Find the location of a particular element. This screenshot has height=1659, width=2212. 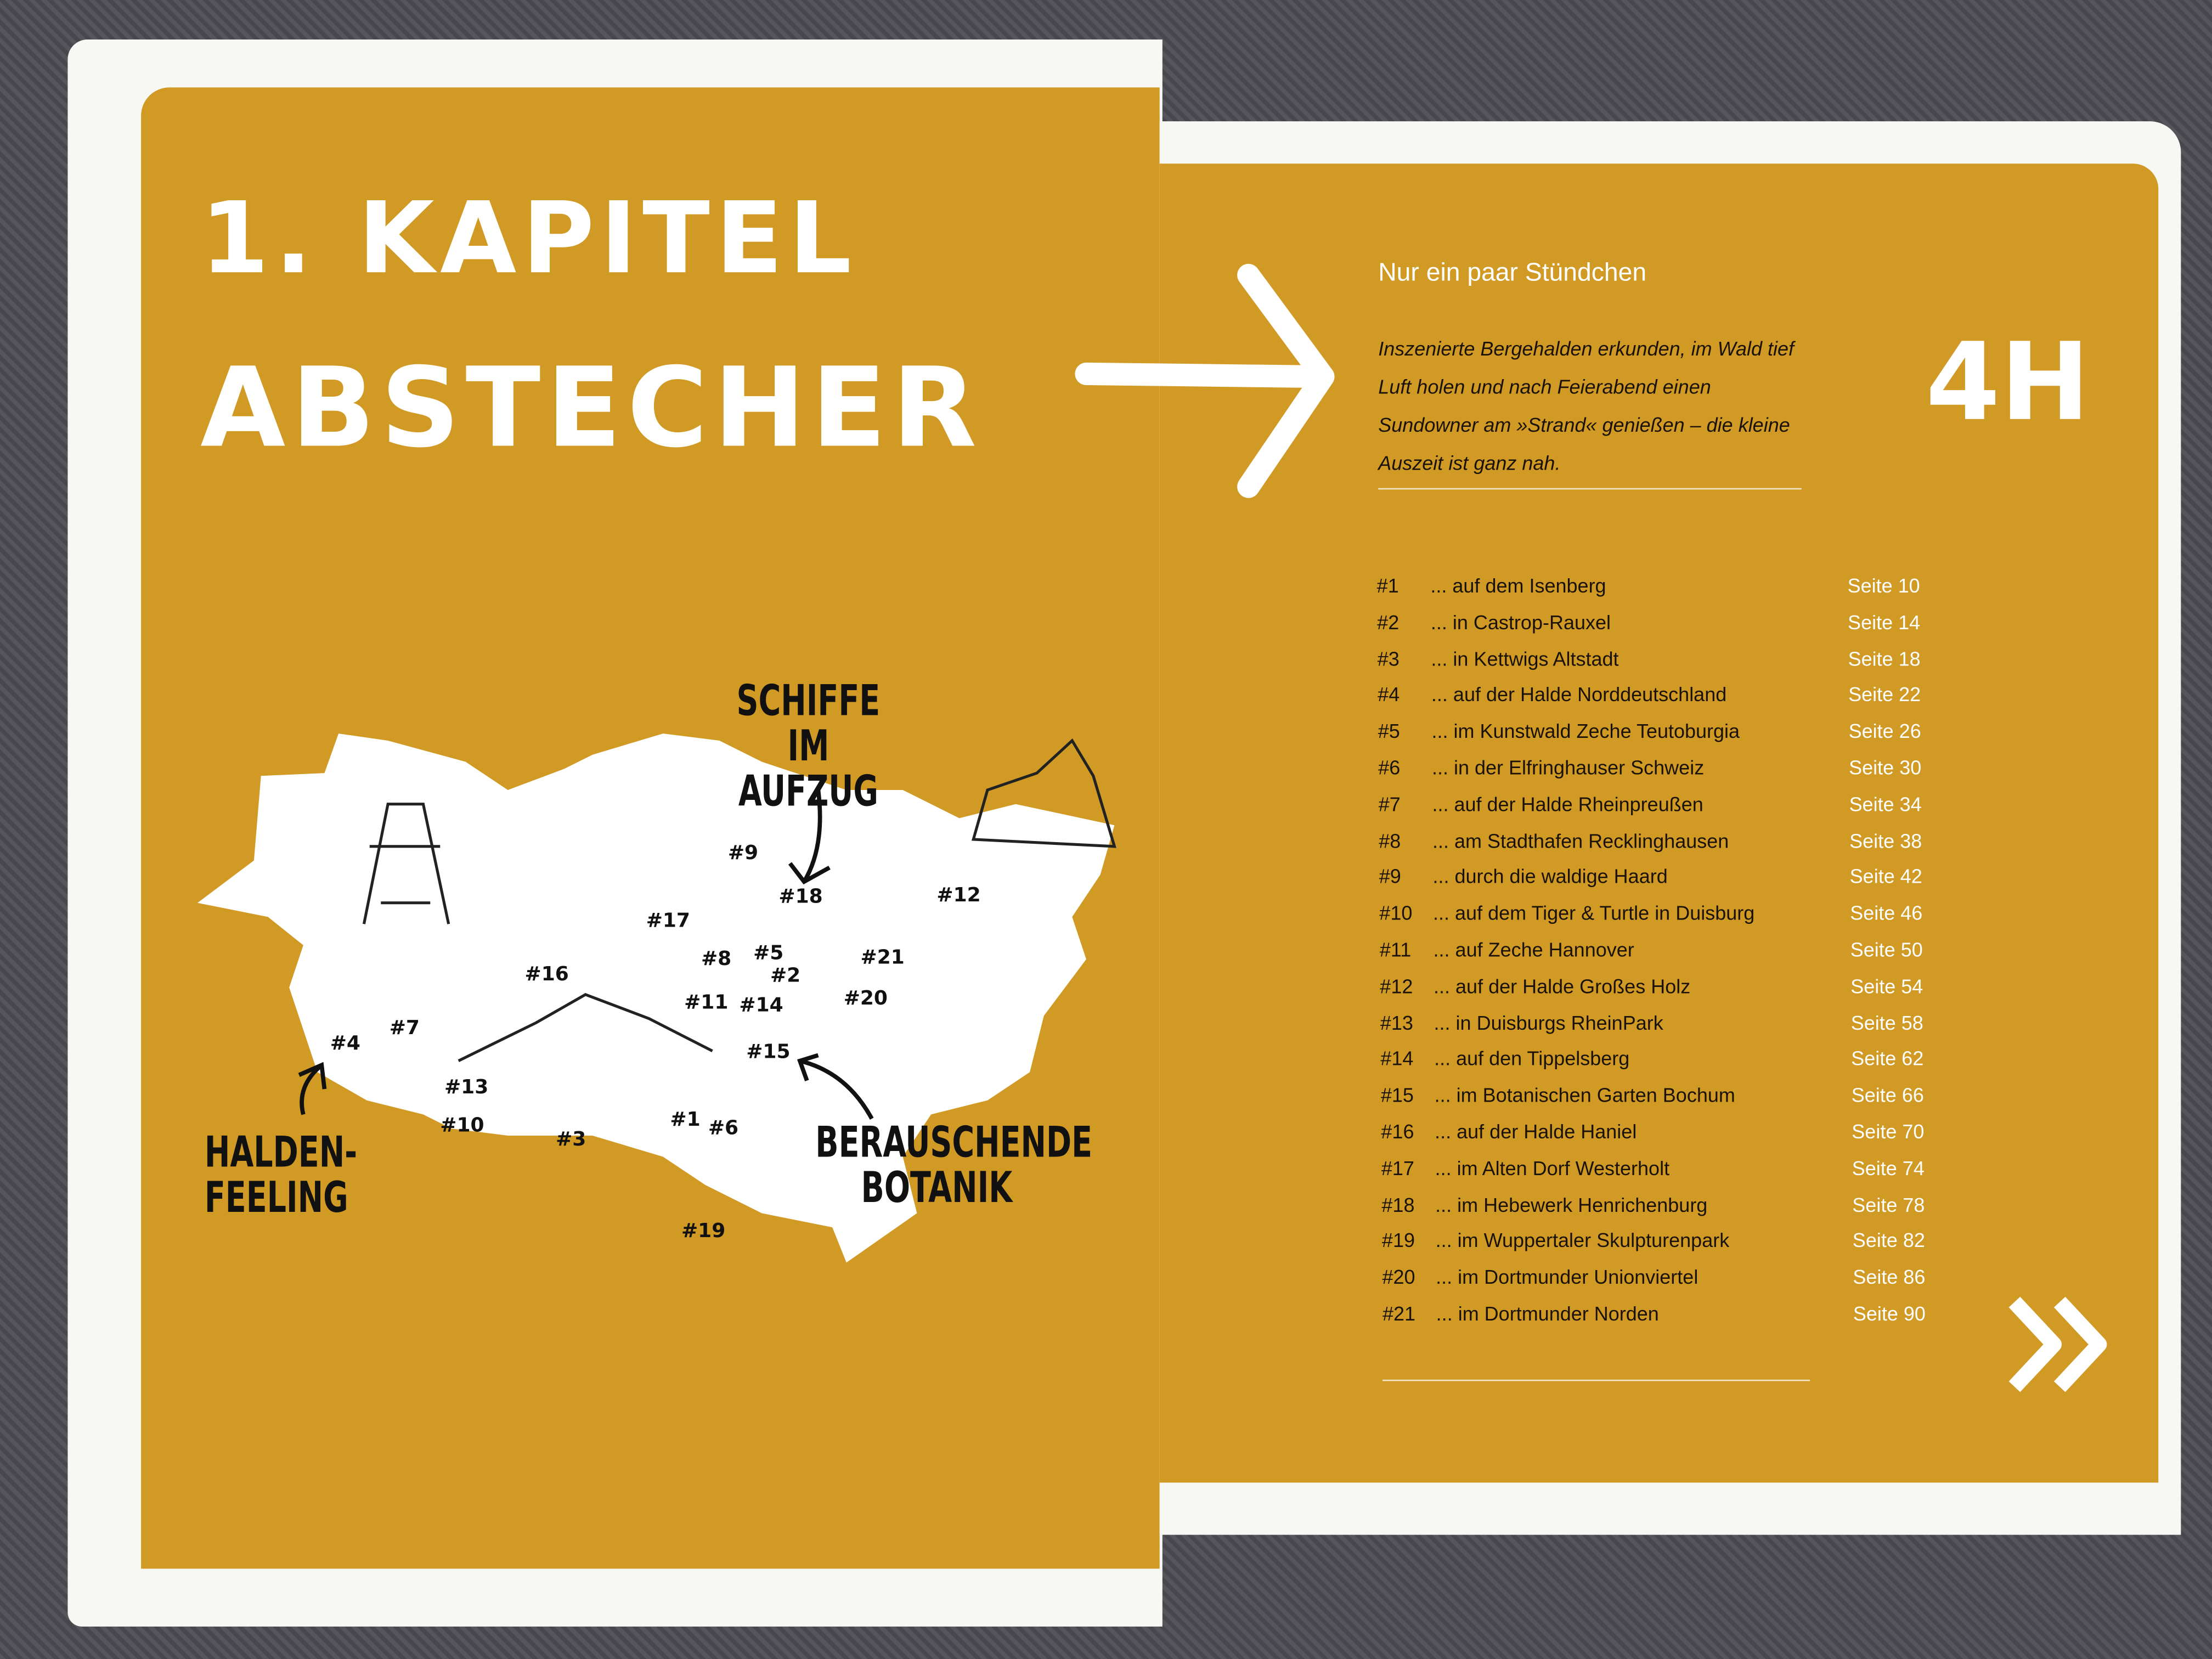

double-chevron-right-icon is located at coordinates (2057, 1344).